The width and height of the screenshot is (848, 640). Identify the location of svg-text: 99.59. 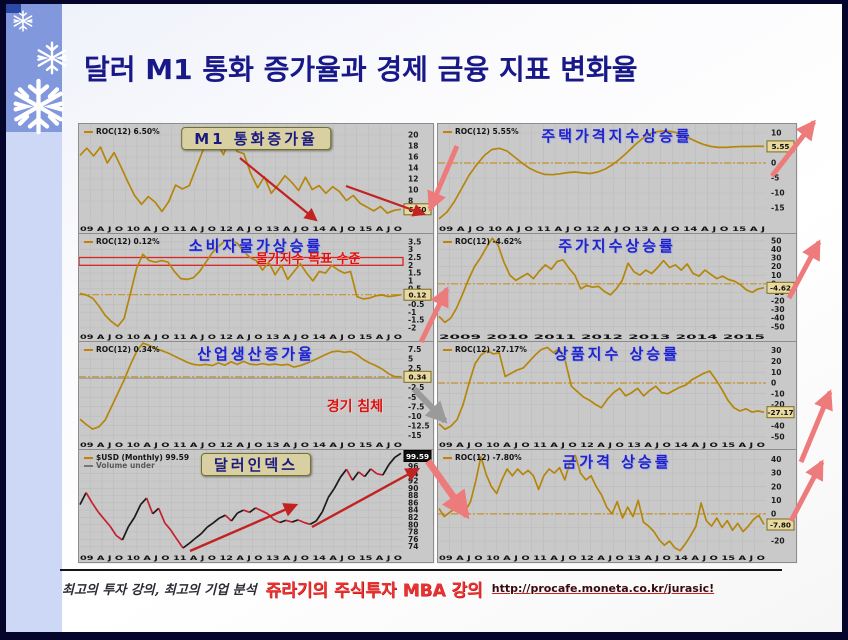
(417, 456).